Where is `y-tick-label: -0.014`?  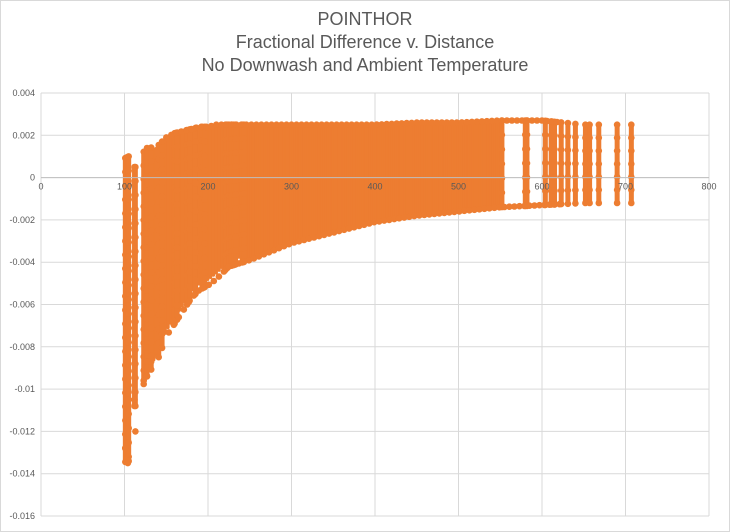 y-tick-label: -0.014 is located at coordinates (22, 474).